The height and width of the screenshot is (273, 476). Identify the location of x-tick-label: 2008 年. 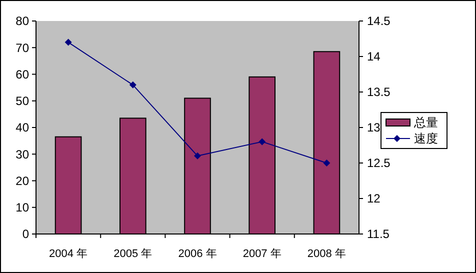
(326, 254).